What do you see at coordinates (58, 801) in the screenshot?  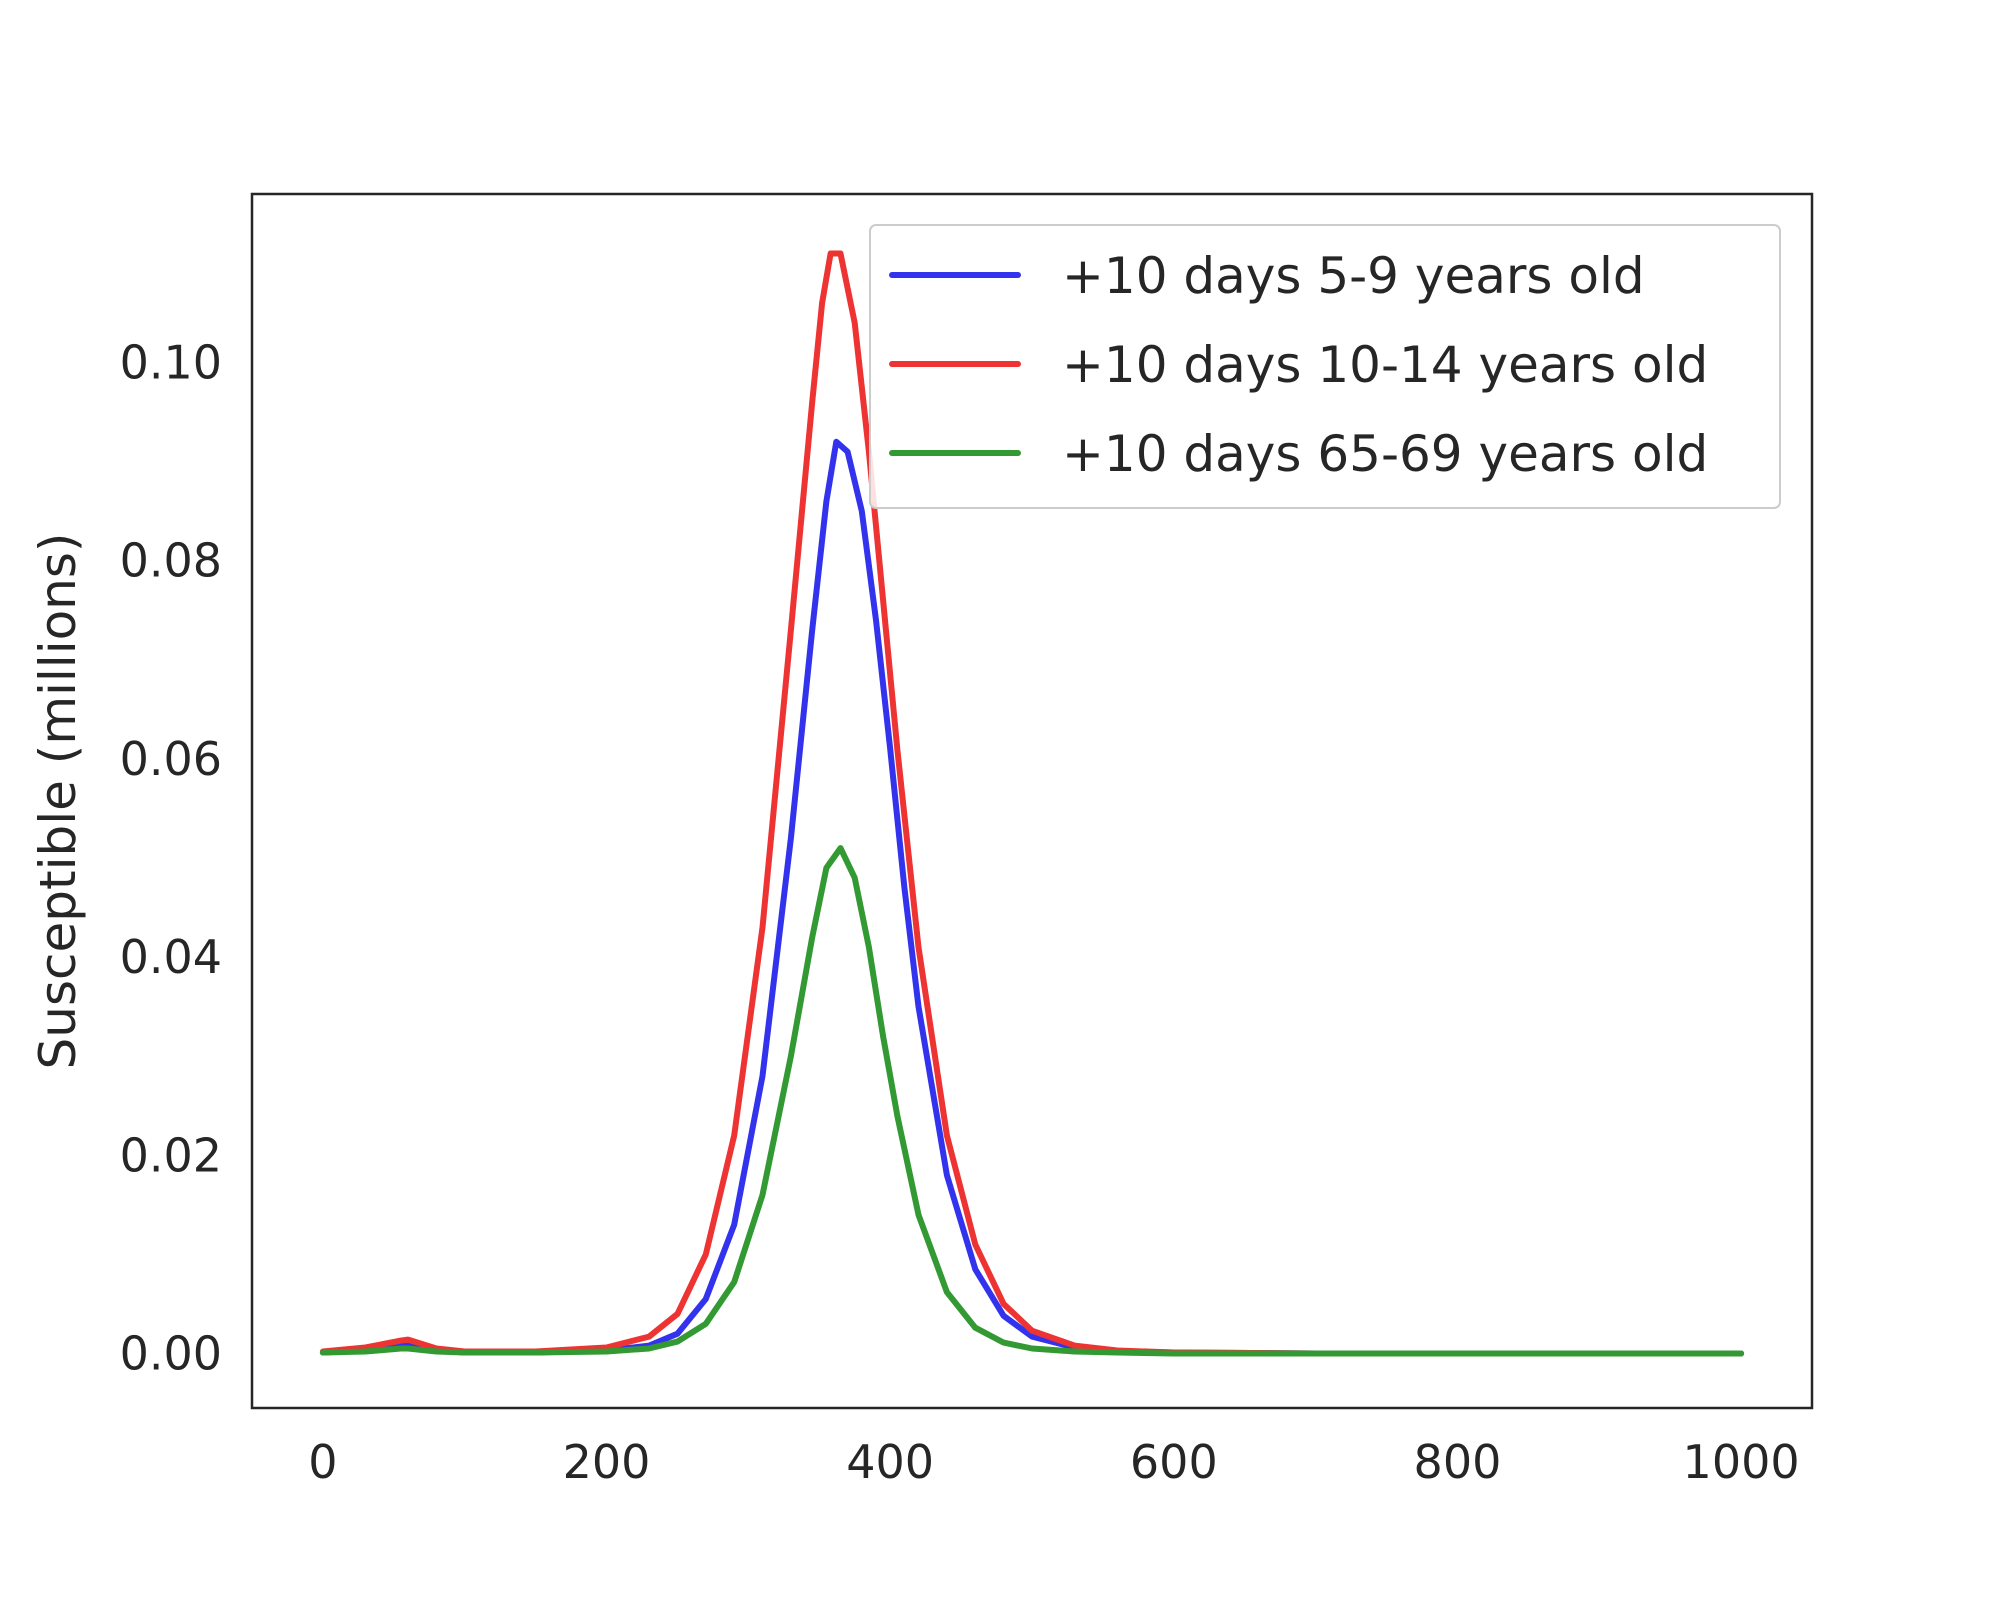 I see `y-axis-label: Susceptible (millions)` at bounding box center [58, 801].